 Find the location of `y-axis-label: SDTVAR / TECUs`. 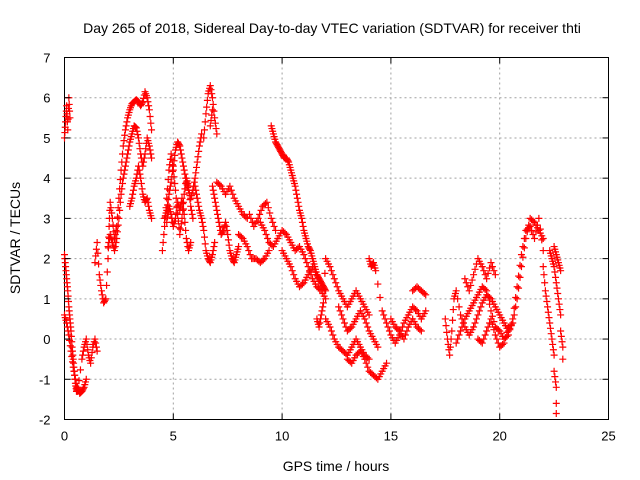

y-axis-label: SDTVAR / TECUs is located at coordinates (15, 238).